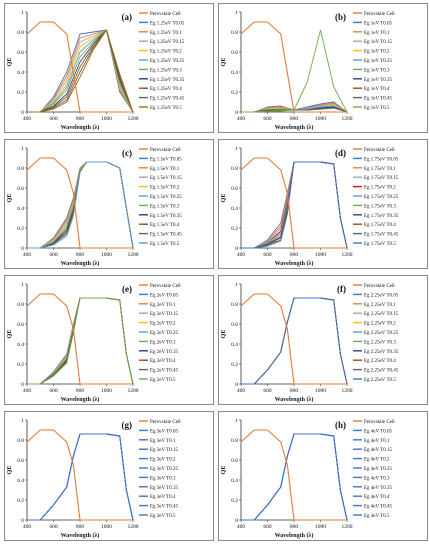 The height and width of the screenshot is (550, 430). What do you see at coordinates (377, 108) in the screenshot?
I see `legend-item: Eg 1eV T0.5` at bounding box center [377, 108].